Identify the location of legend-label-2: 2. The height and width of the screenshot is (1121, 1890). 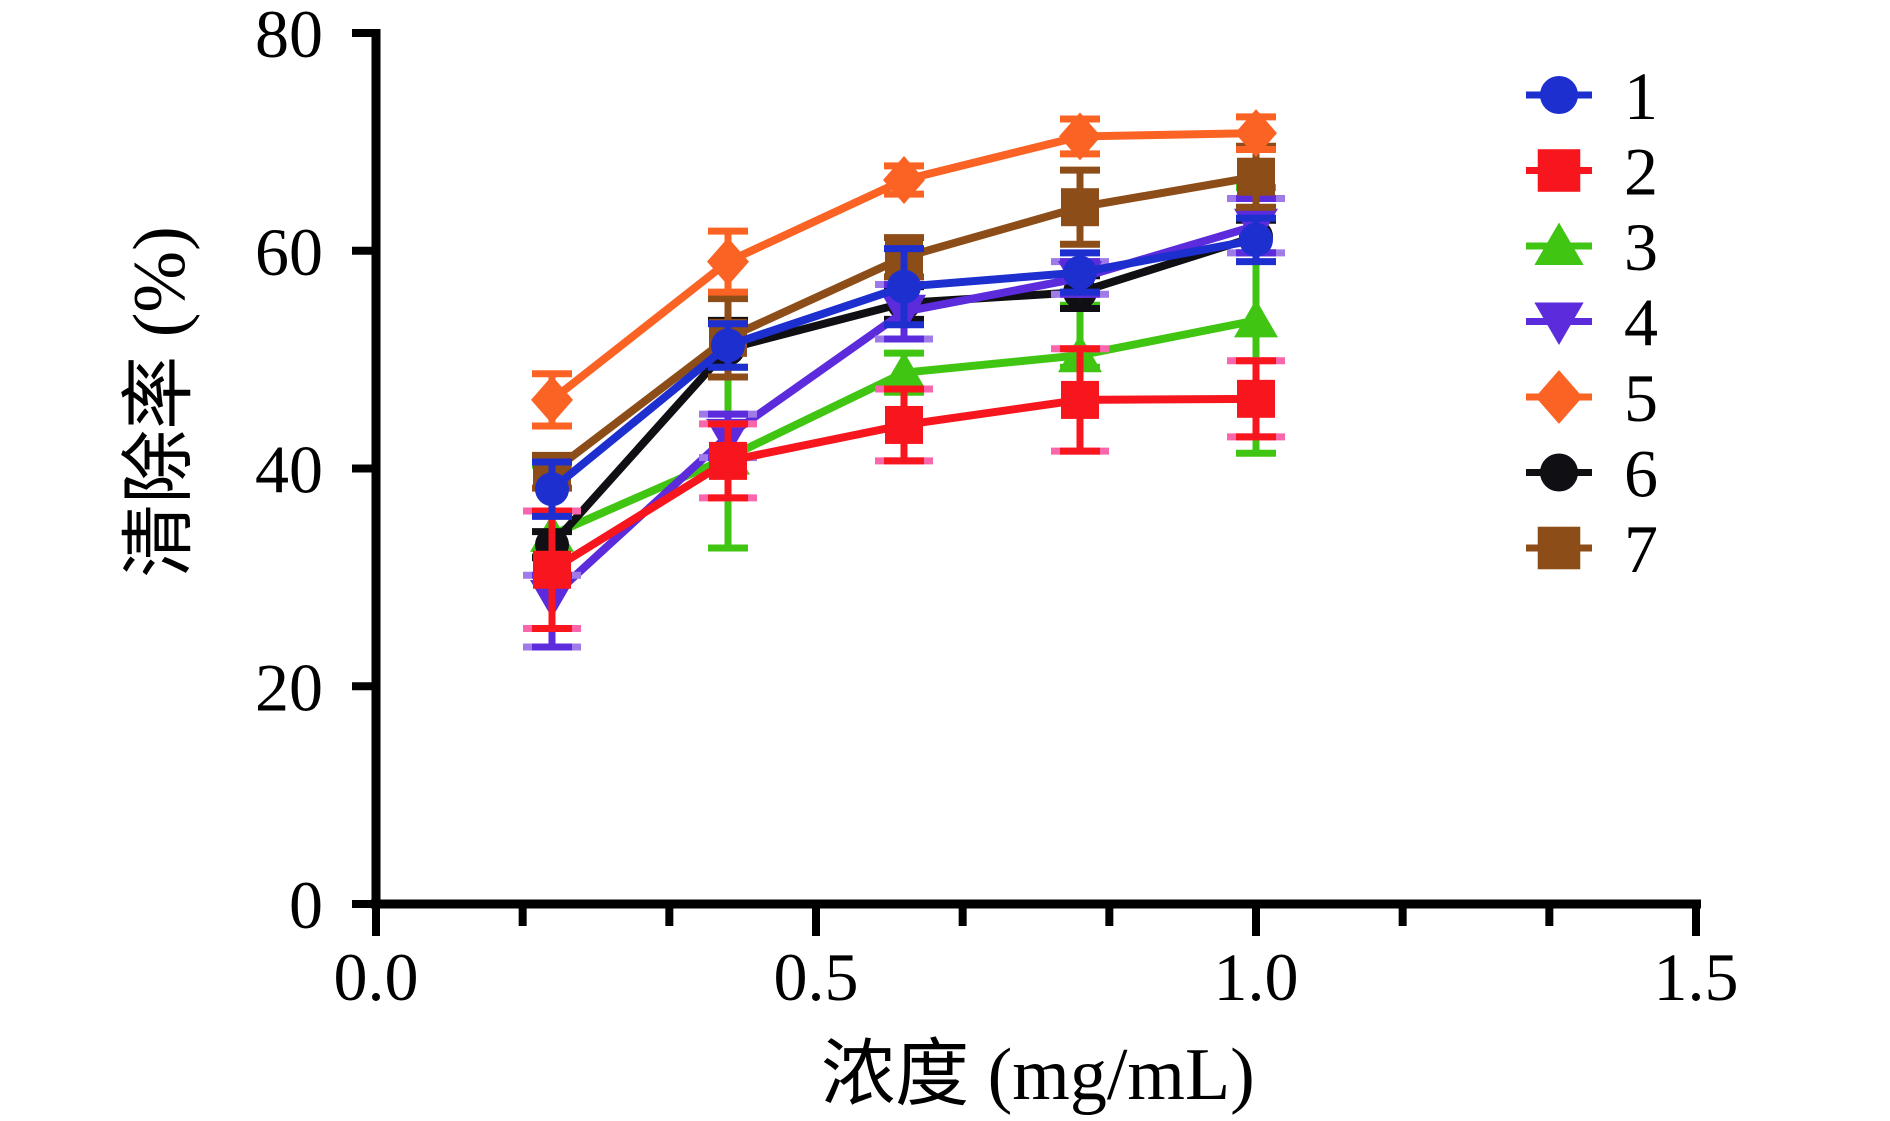
(1641, 172).